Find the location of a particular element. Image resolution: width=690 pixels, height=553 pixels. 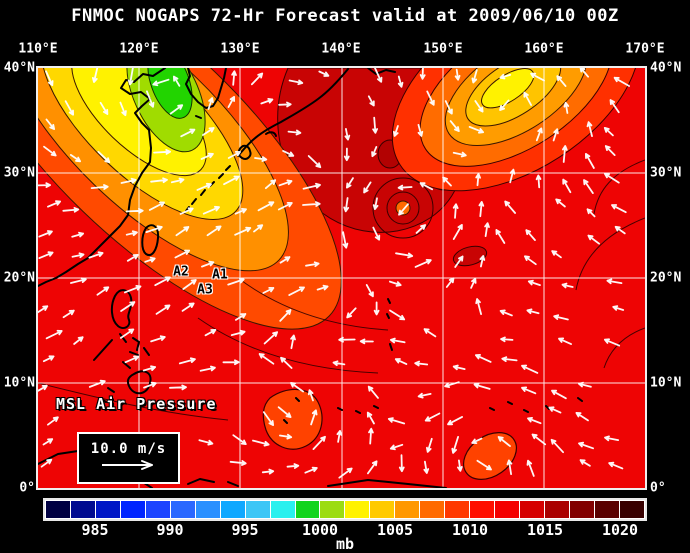

colorbar-tick: 1005 is located at coordinates (395, 530).